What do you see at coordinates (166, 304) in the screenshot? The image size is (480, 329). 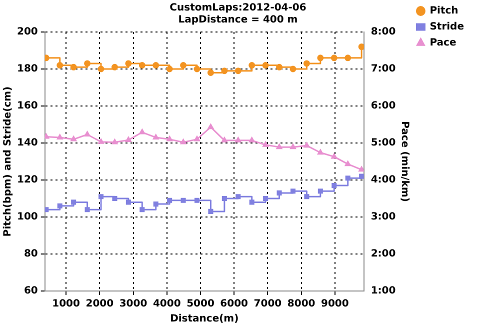 I see `x-tick-label: 4000` at bounding box center [166, 304].